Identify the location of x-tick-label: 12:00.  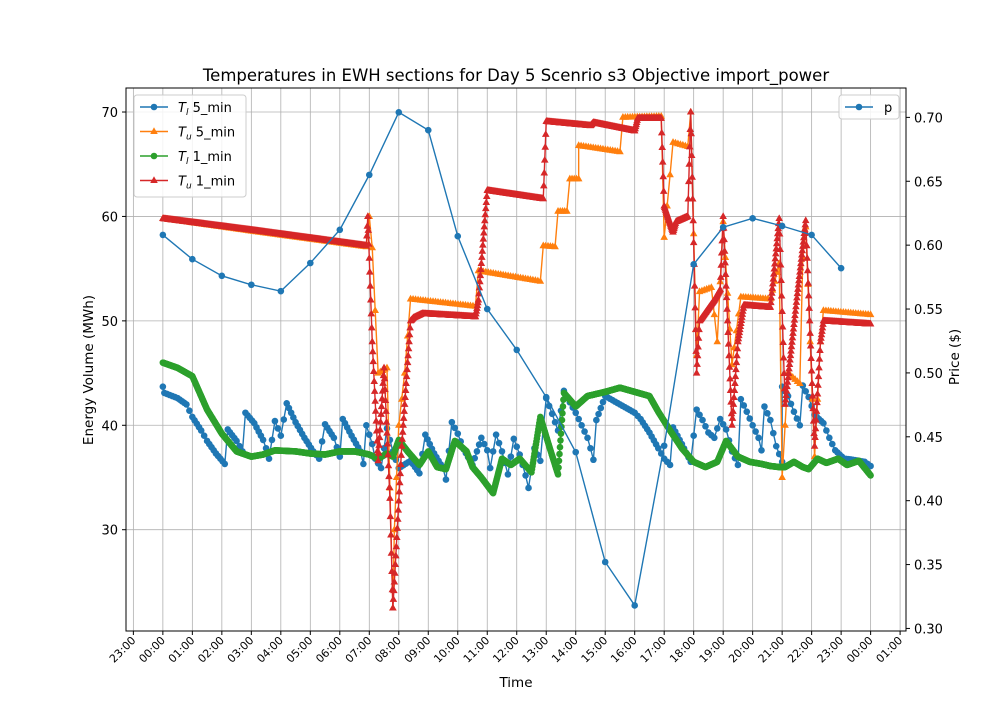
(506, 650).